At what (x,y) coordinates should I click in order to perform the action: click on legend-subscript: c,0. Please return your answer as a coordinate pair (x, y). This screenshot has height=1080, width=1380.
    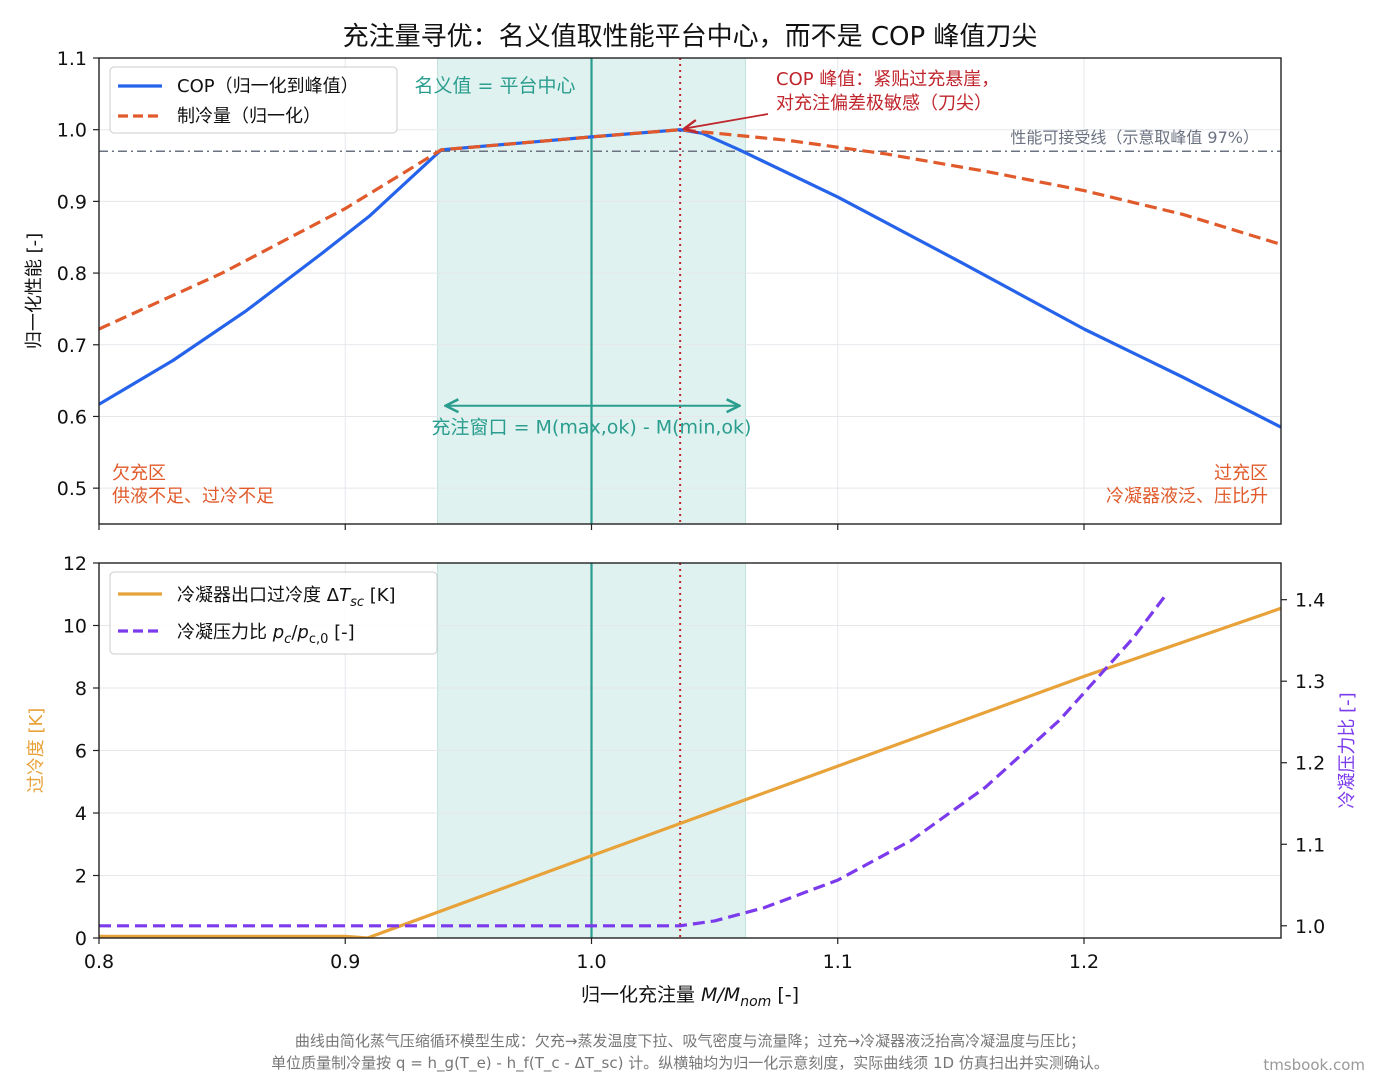
    Looking at the image, I should click on (319, 639).